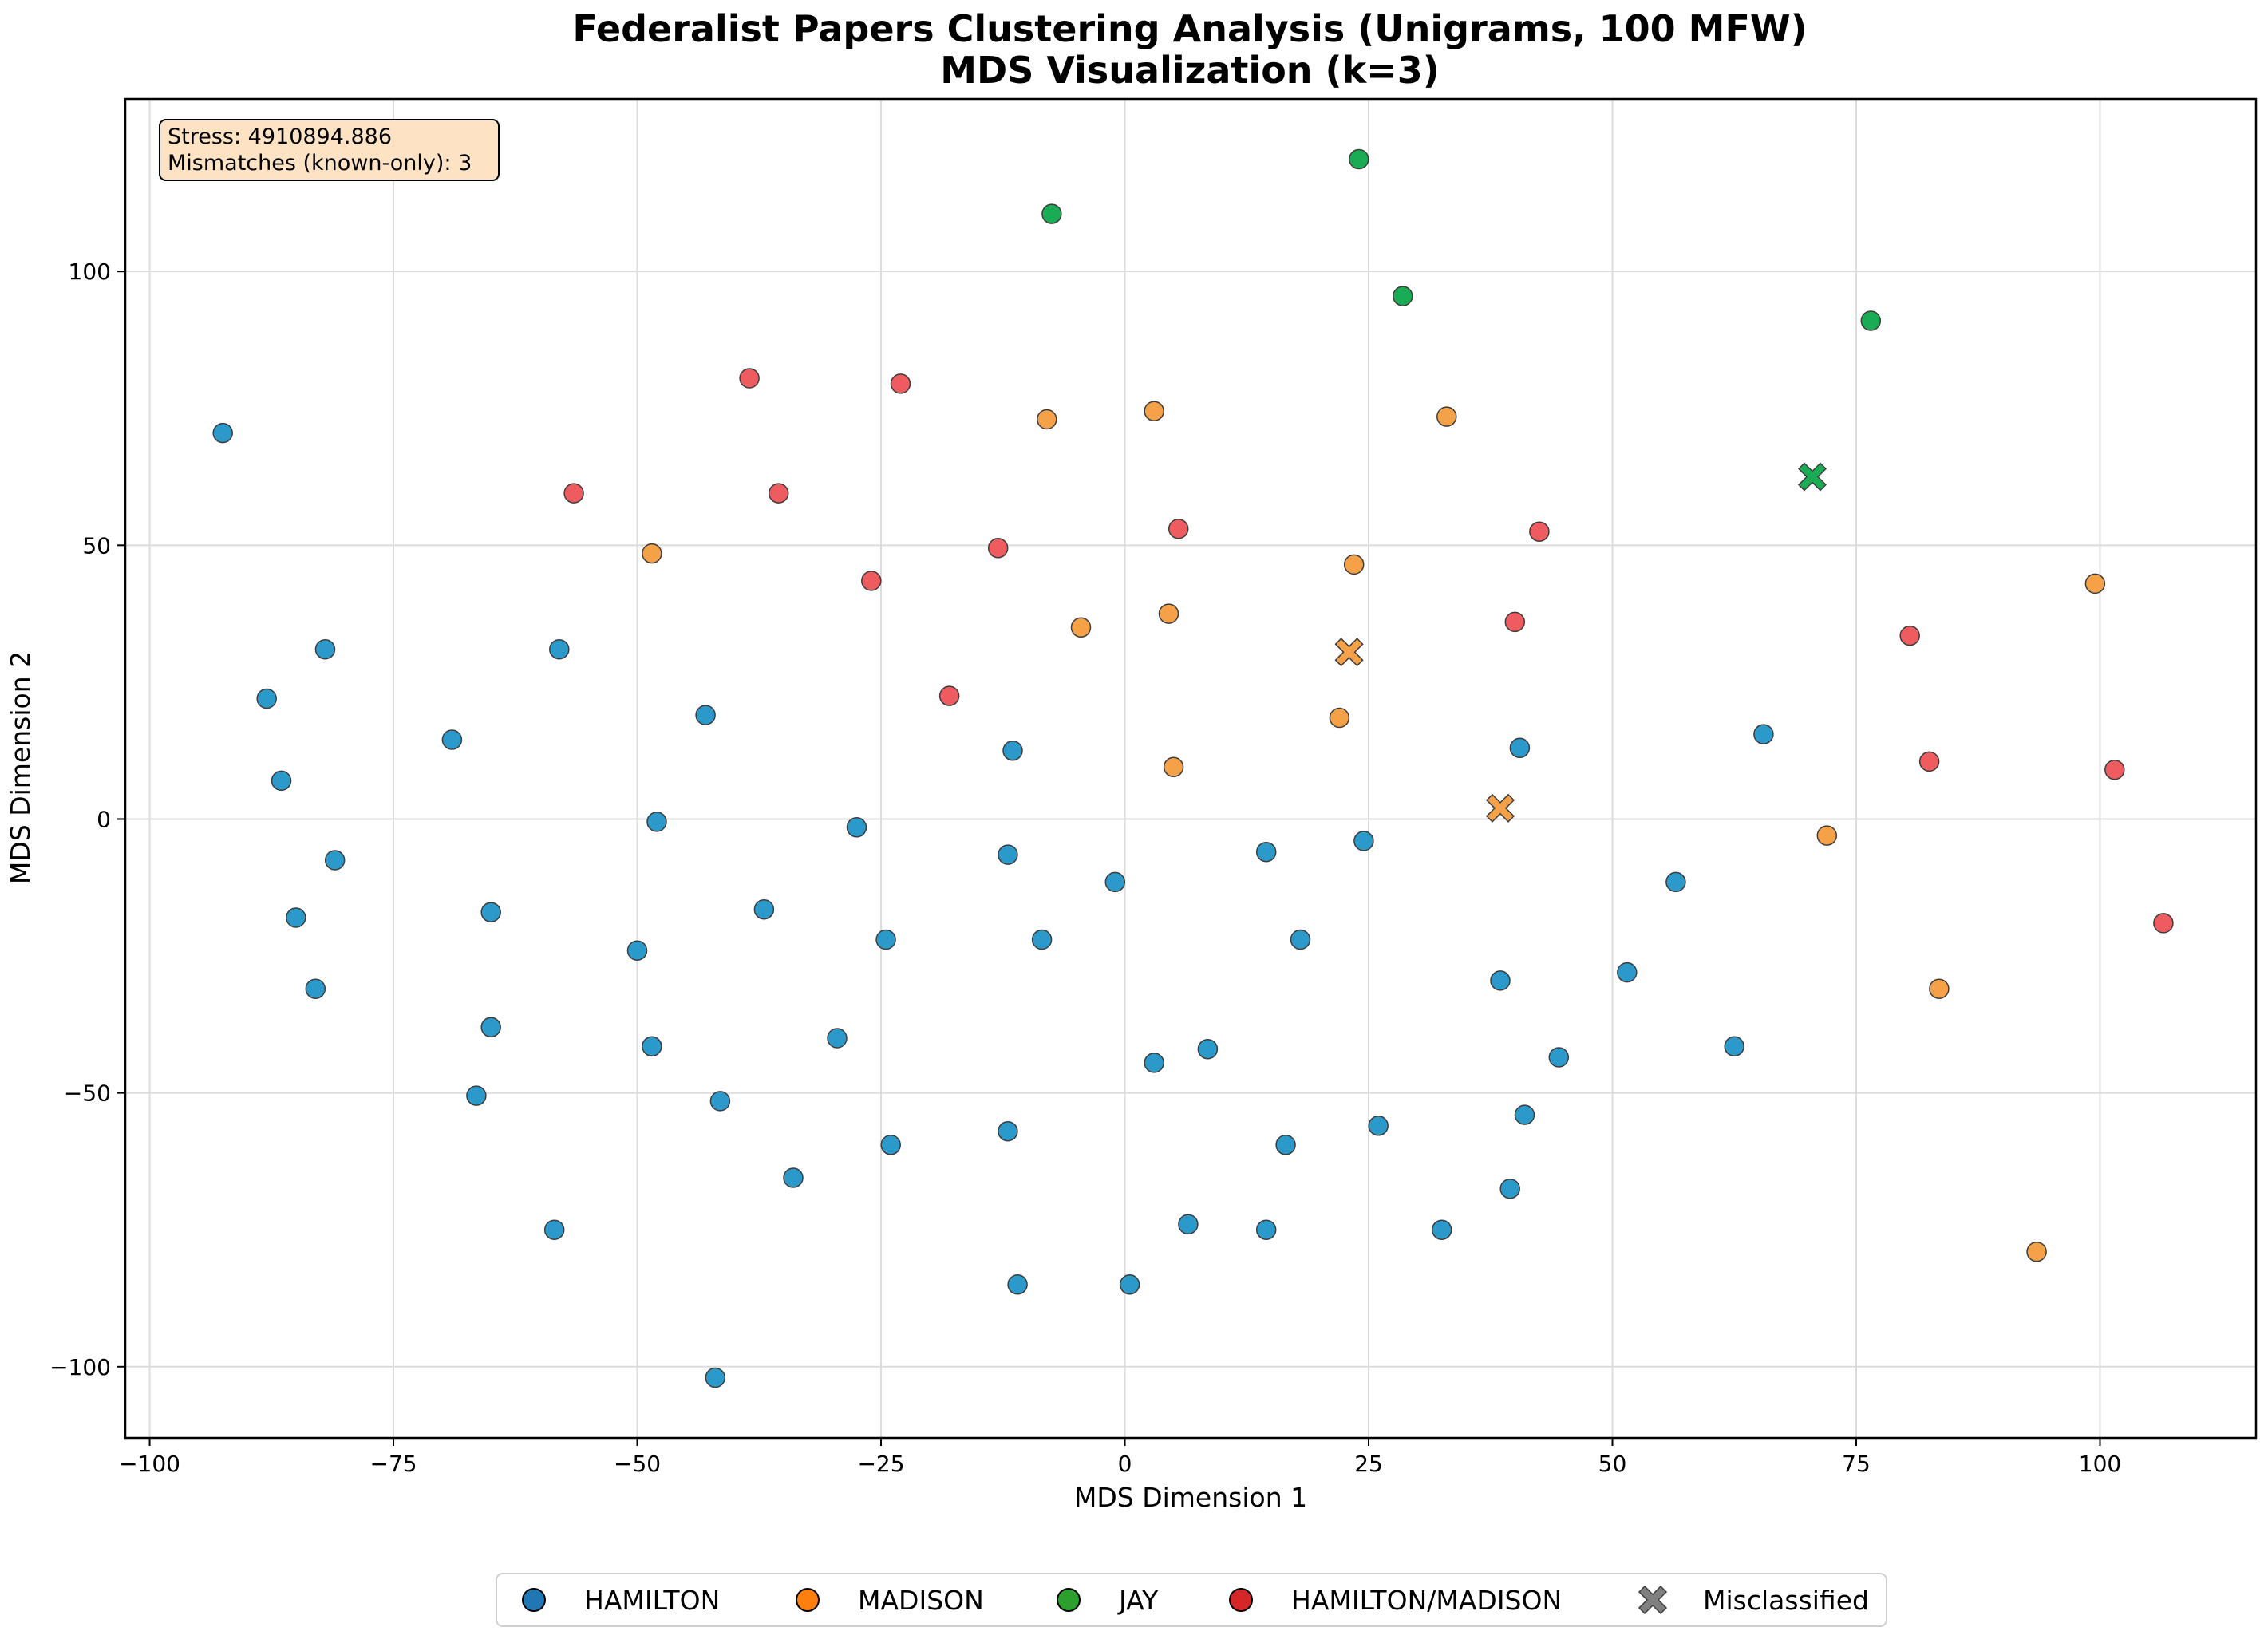 The width and height of the screenshot is (2268, 1639). What do you see at coordinates (1426, 1601) in the screenshot?
I see `legend-label-hamilton-madison: HAMILTON/MADISON` at bounding box center [1426, 1601].